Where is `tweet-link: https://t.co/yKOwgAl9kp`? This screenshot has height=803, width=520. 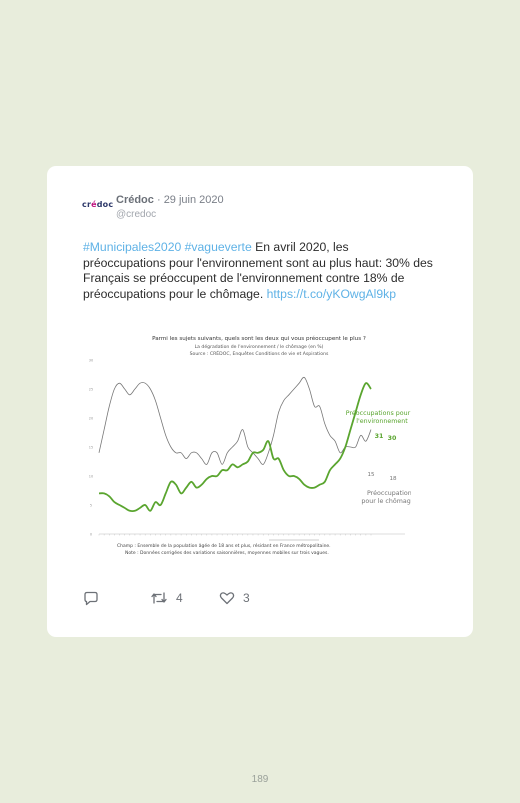 tweet-link: https://t.co/yKOwgAl9kp is located at coordinates (331, 293).